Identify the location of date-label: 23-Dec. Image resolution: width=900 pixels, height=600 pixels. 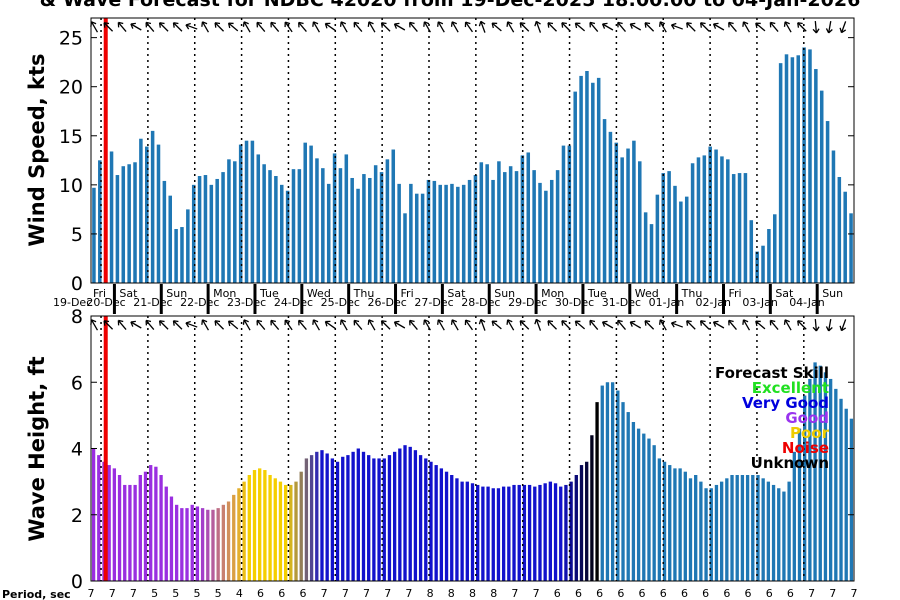
(246, 302).